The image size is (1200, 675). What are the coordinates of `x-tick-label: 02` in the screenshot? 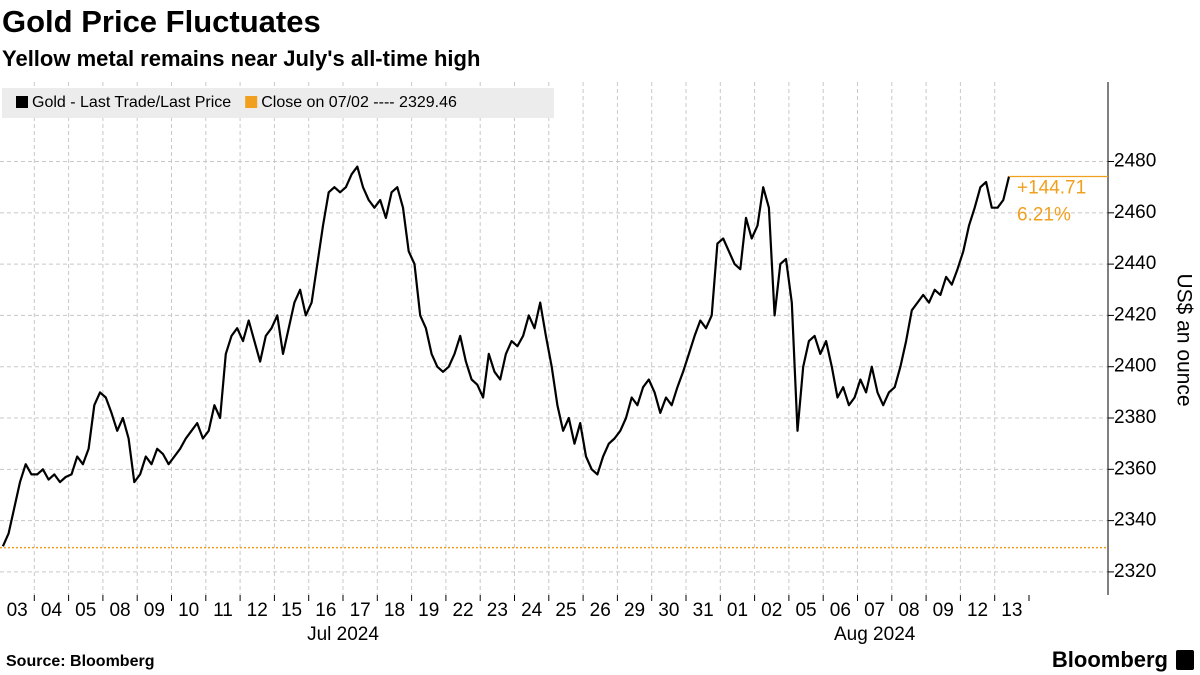 It's located at (771, 610).